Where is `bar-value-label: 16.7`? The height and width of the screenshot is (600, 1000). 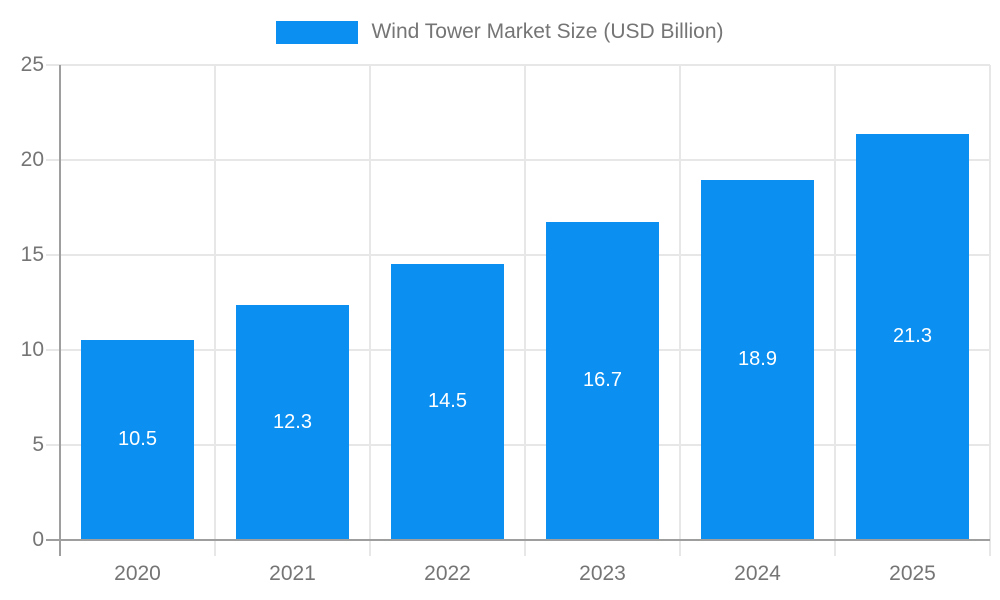
bar-value-label: 16.7 is located at coordinates (602, 379).